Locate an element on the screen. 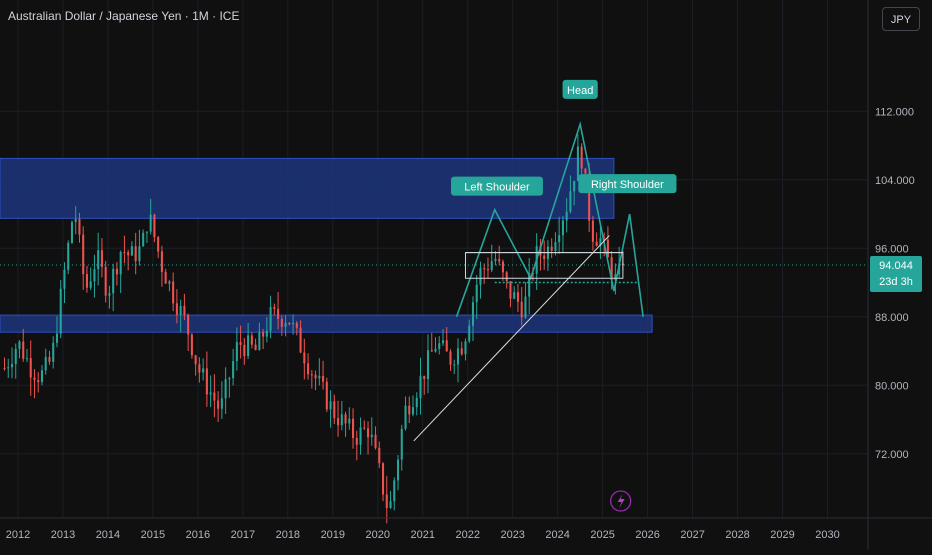  last-price-badge-bg is located at coordinates (896, 274).